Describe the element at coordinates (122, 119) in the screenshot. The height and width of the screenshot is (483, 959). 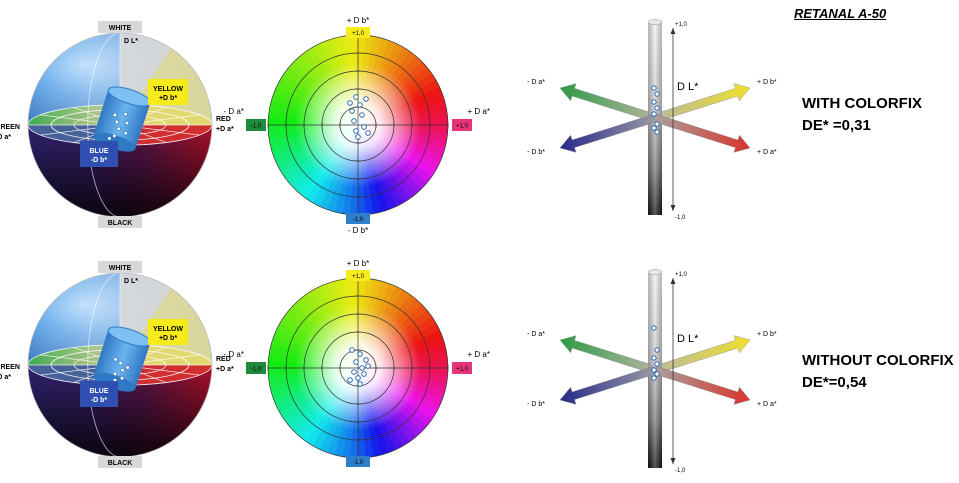
I see `tolerance-cylinder` at that location.